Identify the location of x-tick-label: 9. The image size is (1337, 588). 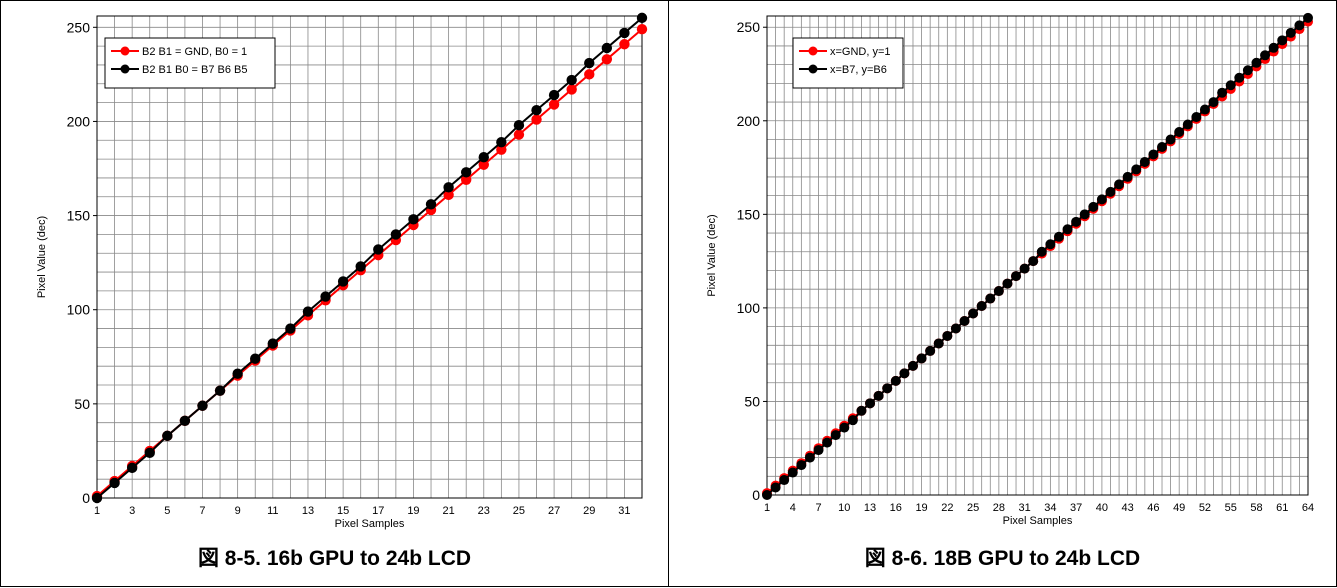
(238, 511).